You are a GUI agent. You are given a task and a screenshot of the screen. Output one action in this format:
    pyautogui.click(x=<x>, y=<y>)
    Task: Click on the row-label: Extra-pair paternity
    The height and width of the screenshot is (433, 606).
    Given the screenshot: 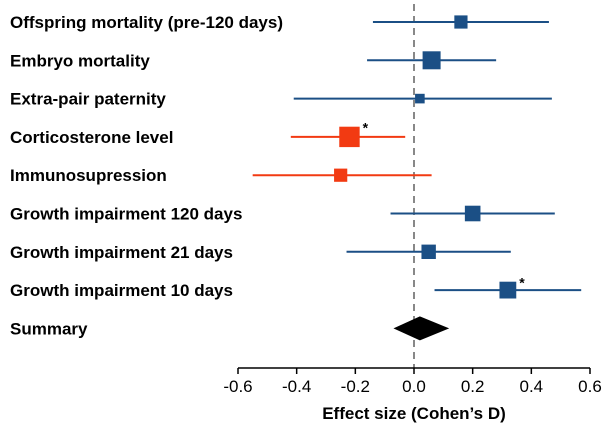 What is the action you would take?
    pyautogui.click(x=88, y=99)
    